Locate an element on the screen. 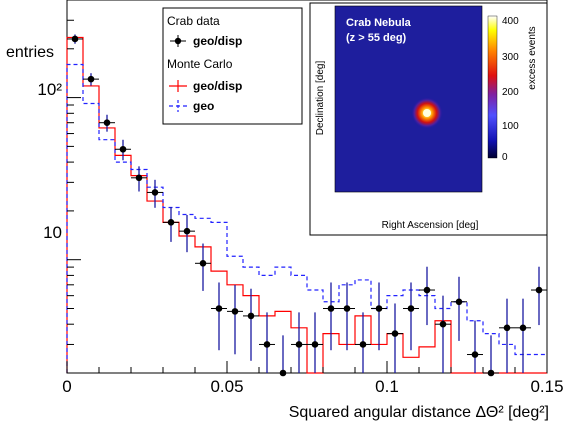 The width and height of the screenshot is (568, 426). legend-label-mc-geodisp: geo/disp is located at coordinates (217, 86).